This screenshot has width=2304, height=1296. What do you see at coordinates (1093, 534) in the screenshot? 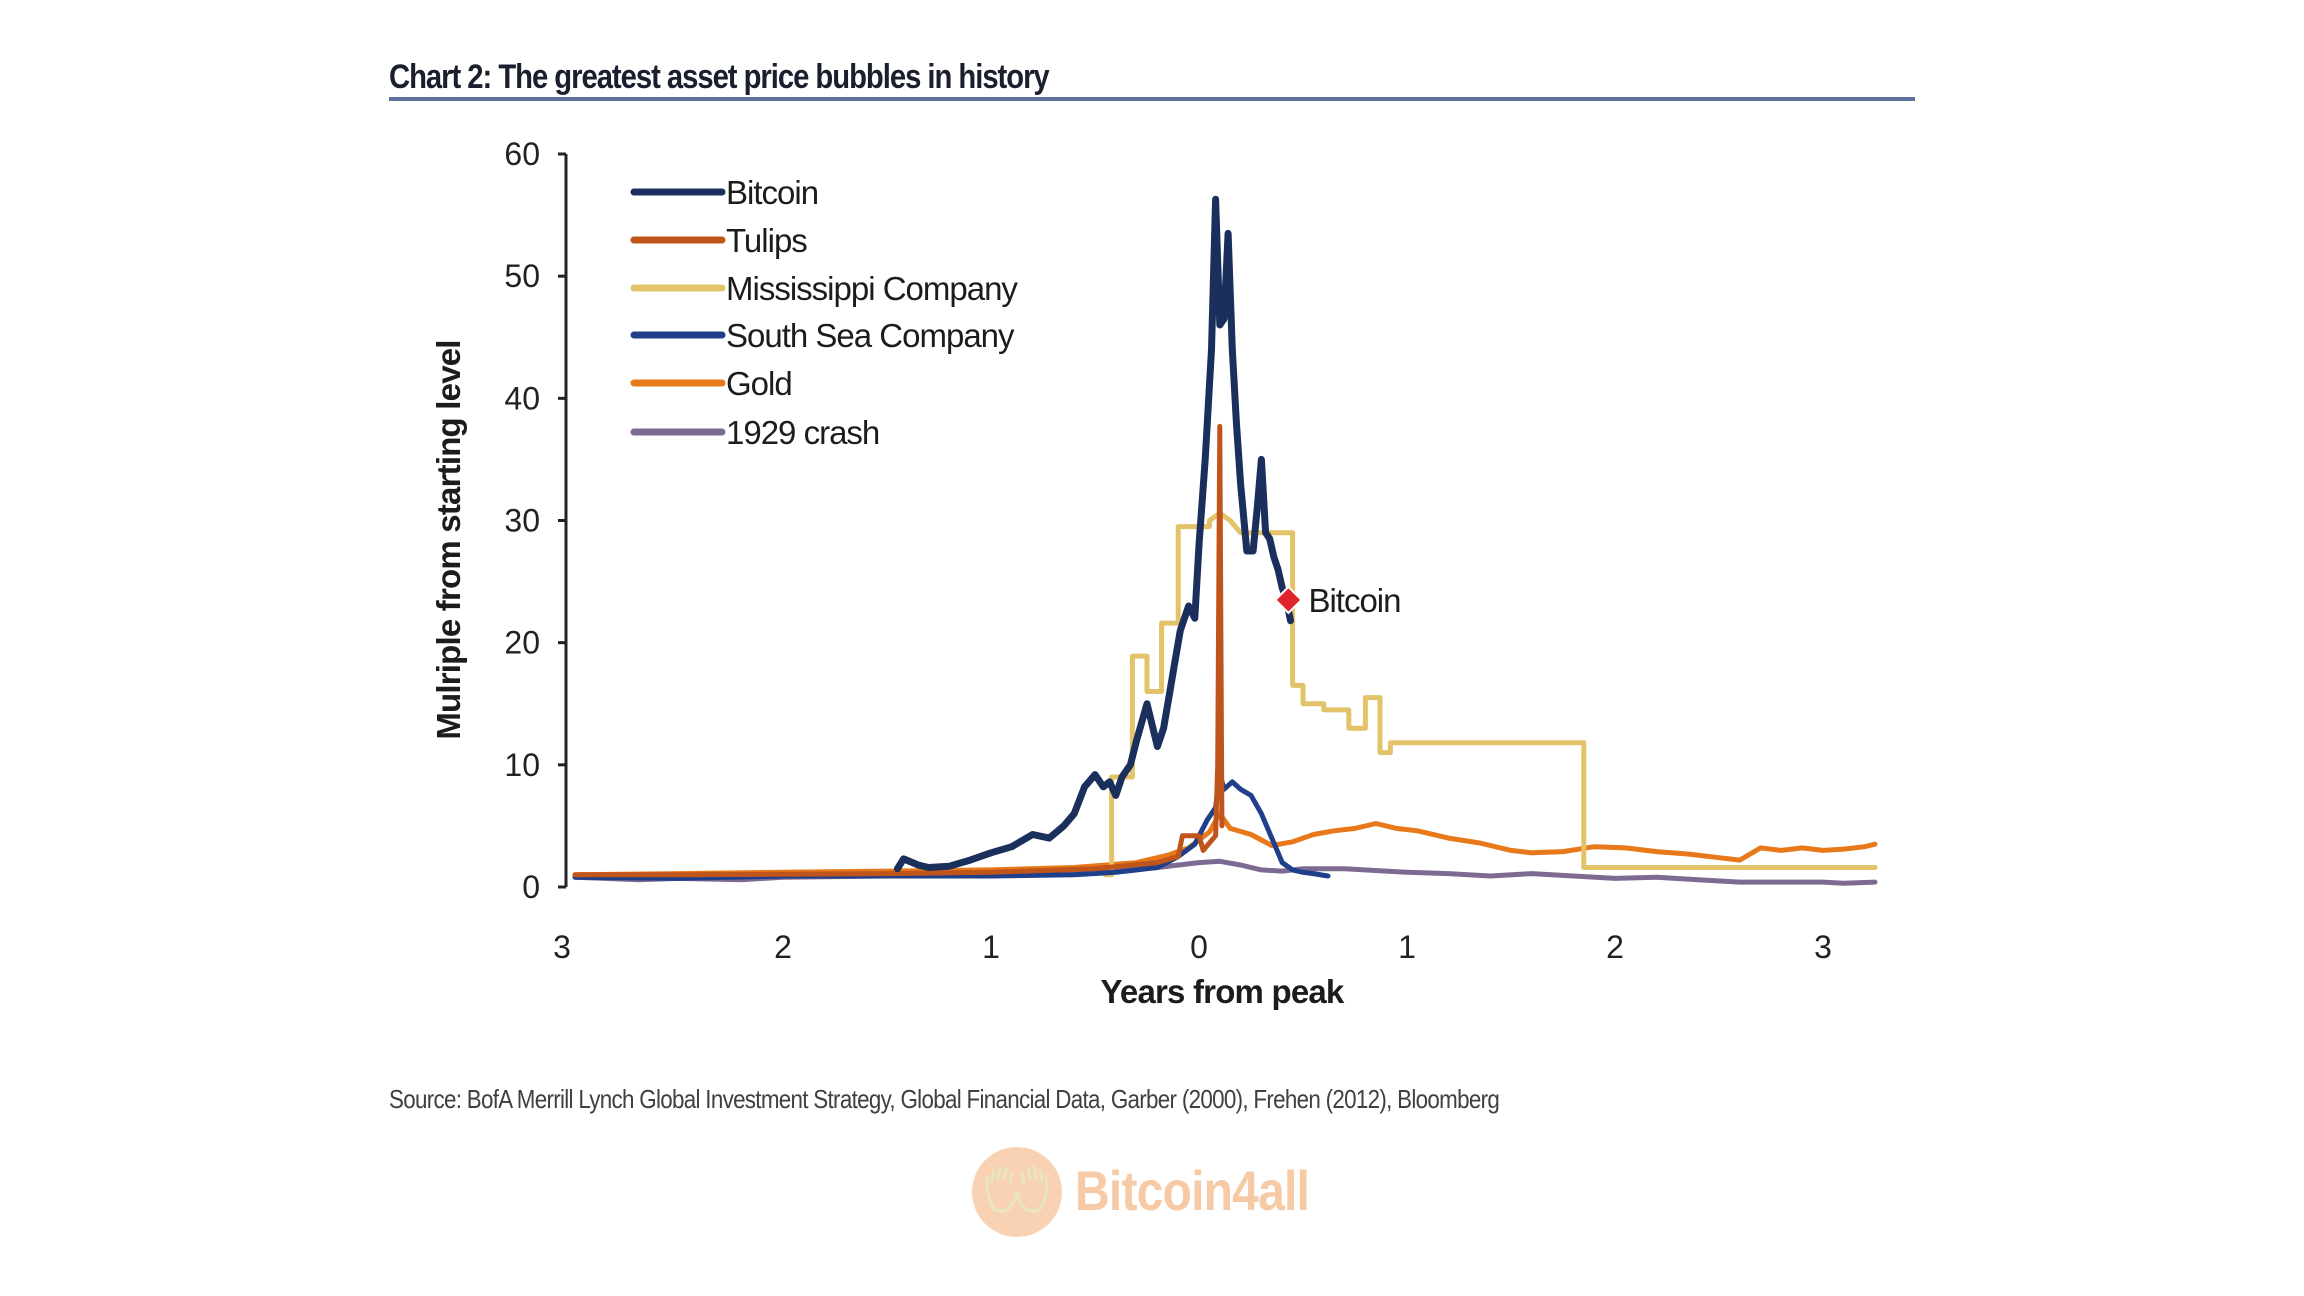
I see `series-line-bitcoin` at bounding box center [1093, 534].